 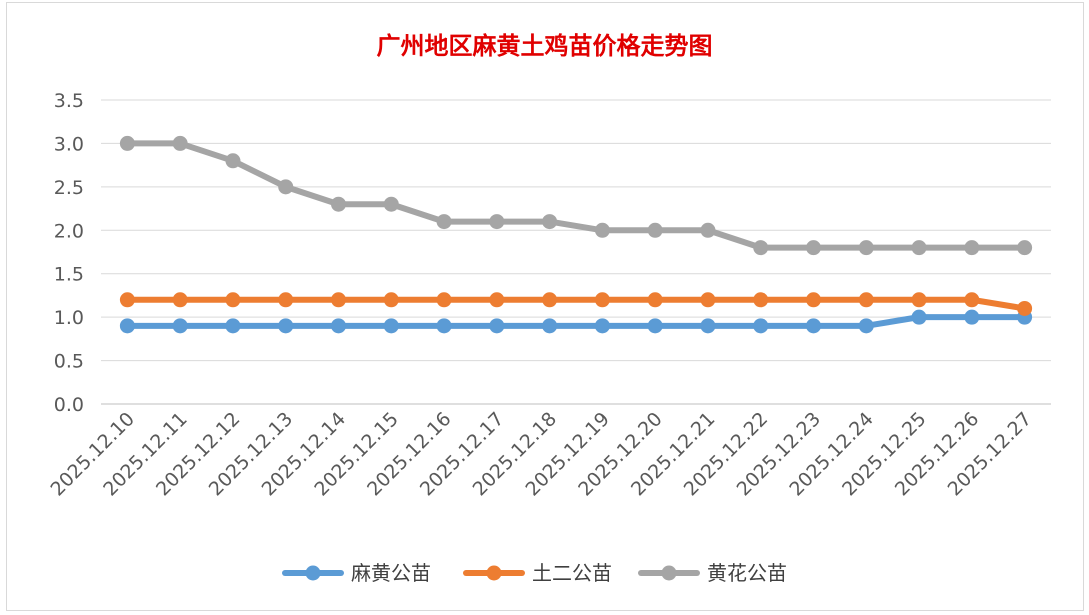 What do you see at coordinates (69, 275) in the screenshot?
I see `y-tick-label: 1.5` at bounding box center [69, 275].